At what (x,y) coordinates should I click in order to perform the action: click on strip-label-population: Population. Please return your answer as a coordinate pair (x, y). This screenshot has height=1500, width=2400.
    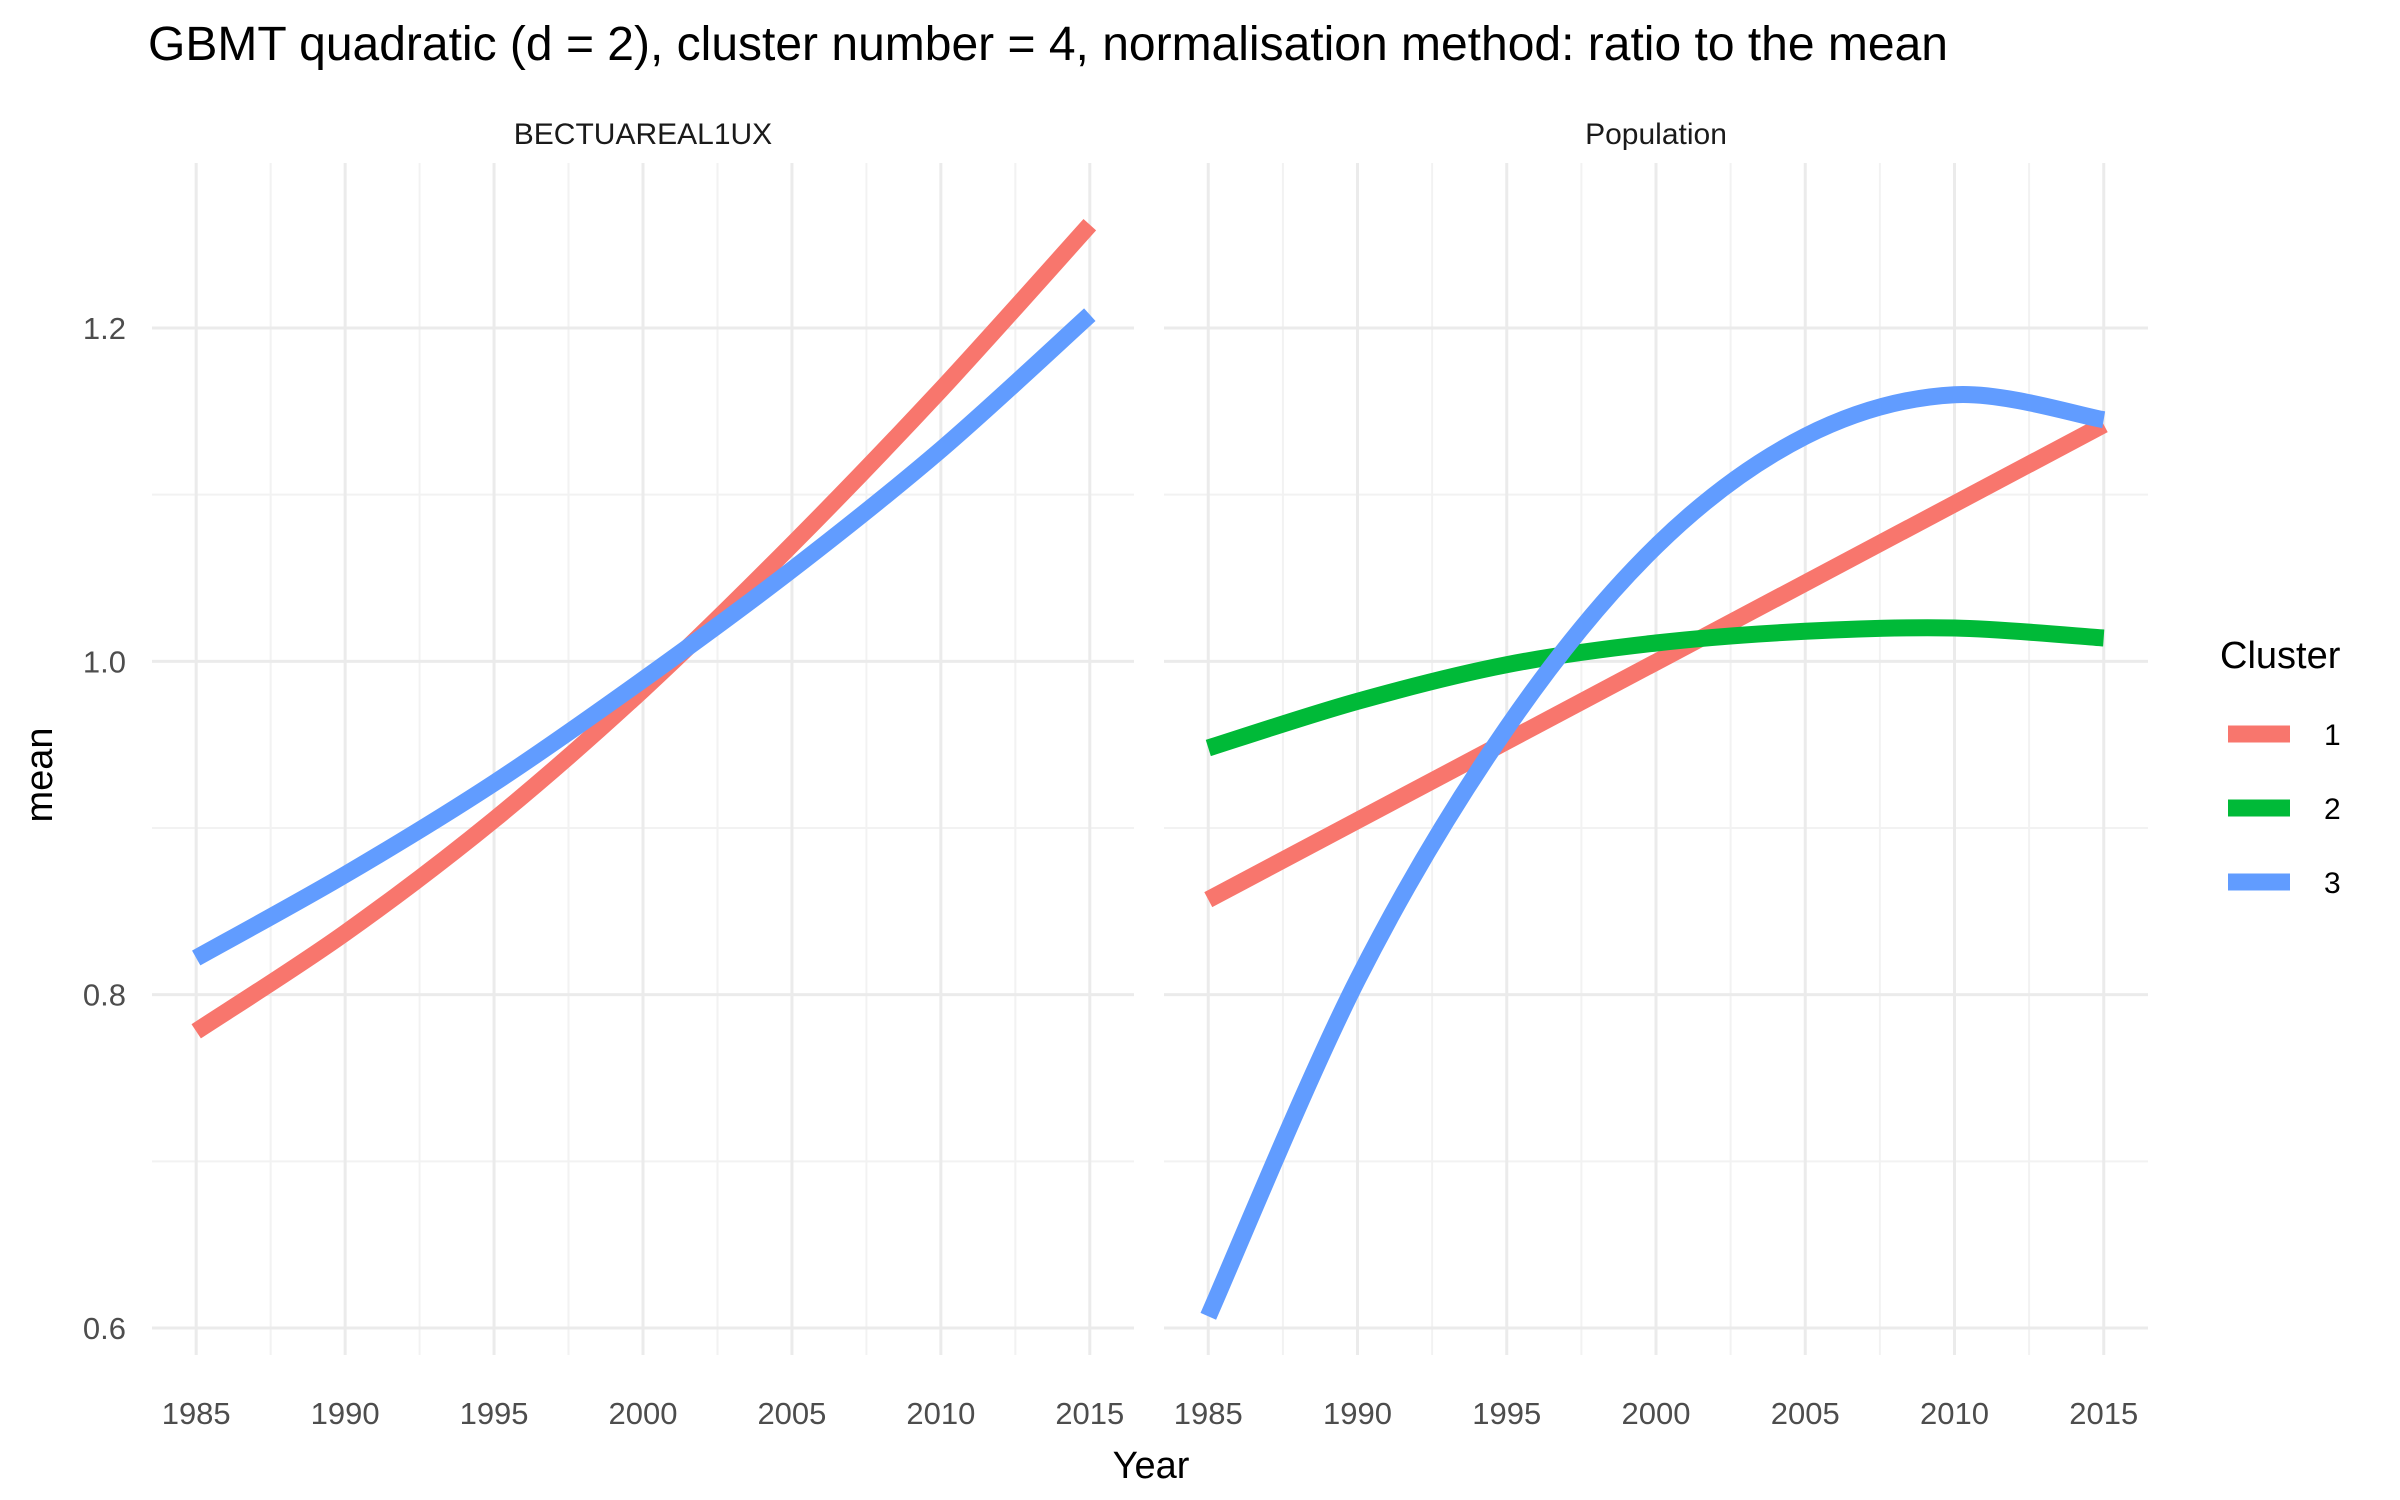
    Looking at the image, I should click on (1656, 134).